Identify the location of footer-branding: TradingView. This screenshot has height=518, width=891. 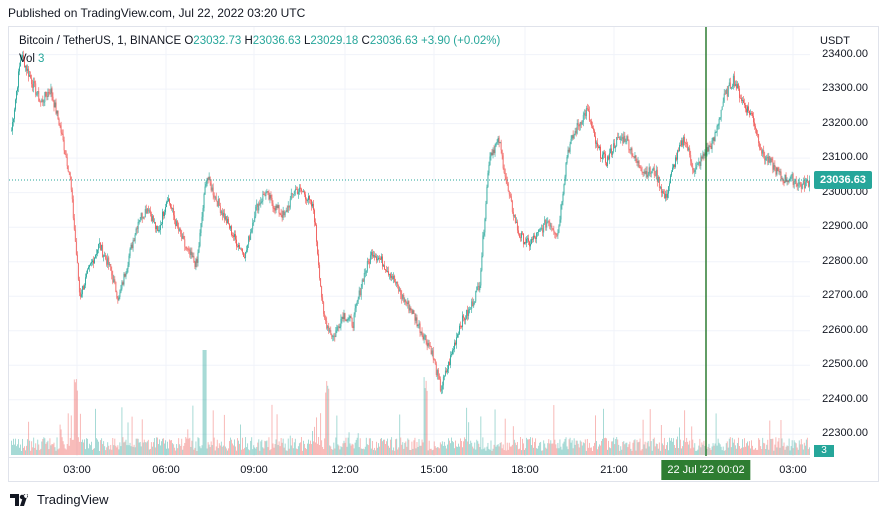
(59, 499).